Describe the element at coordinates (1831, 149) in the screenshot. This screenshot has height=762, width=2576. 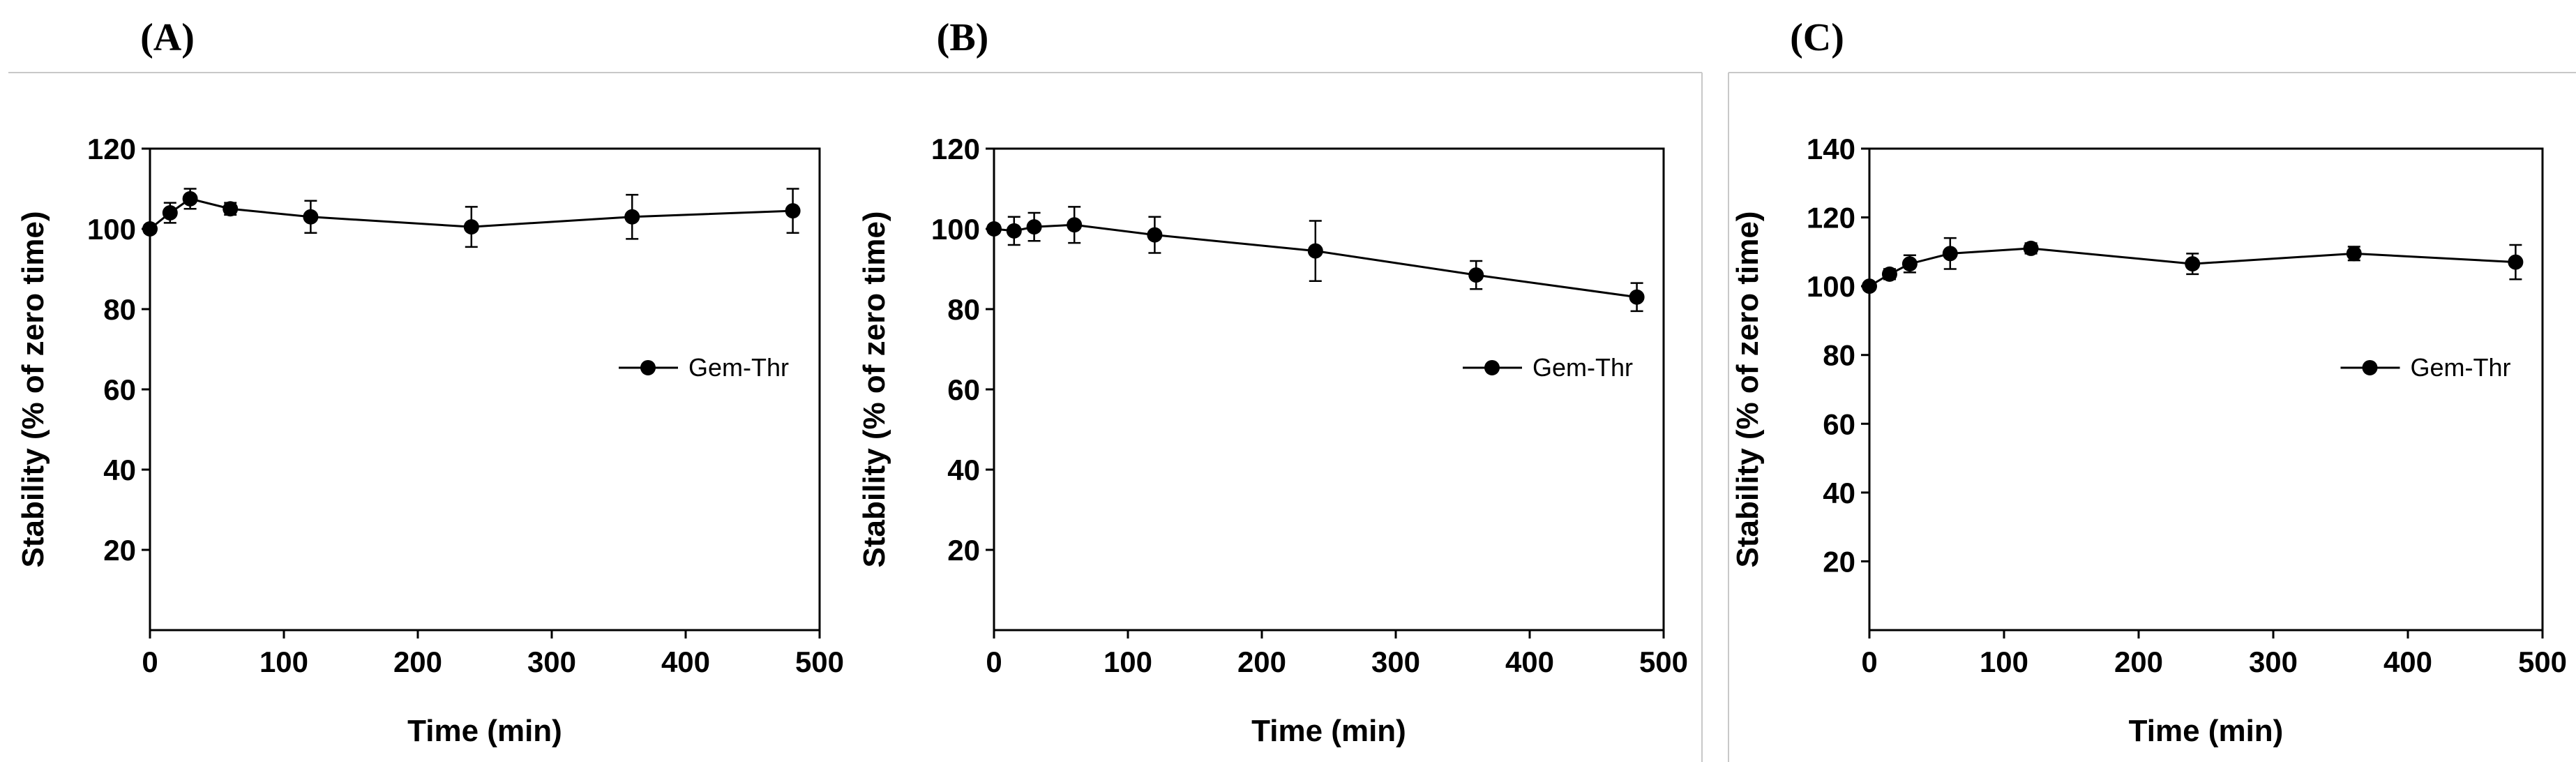
I see `y-tick-label: 140` at that location.